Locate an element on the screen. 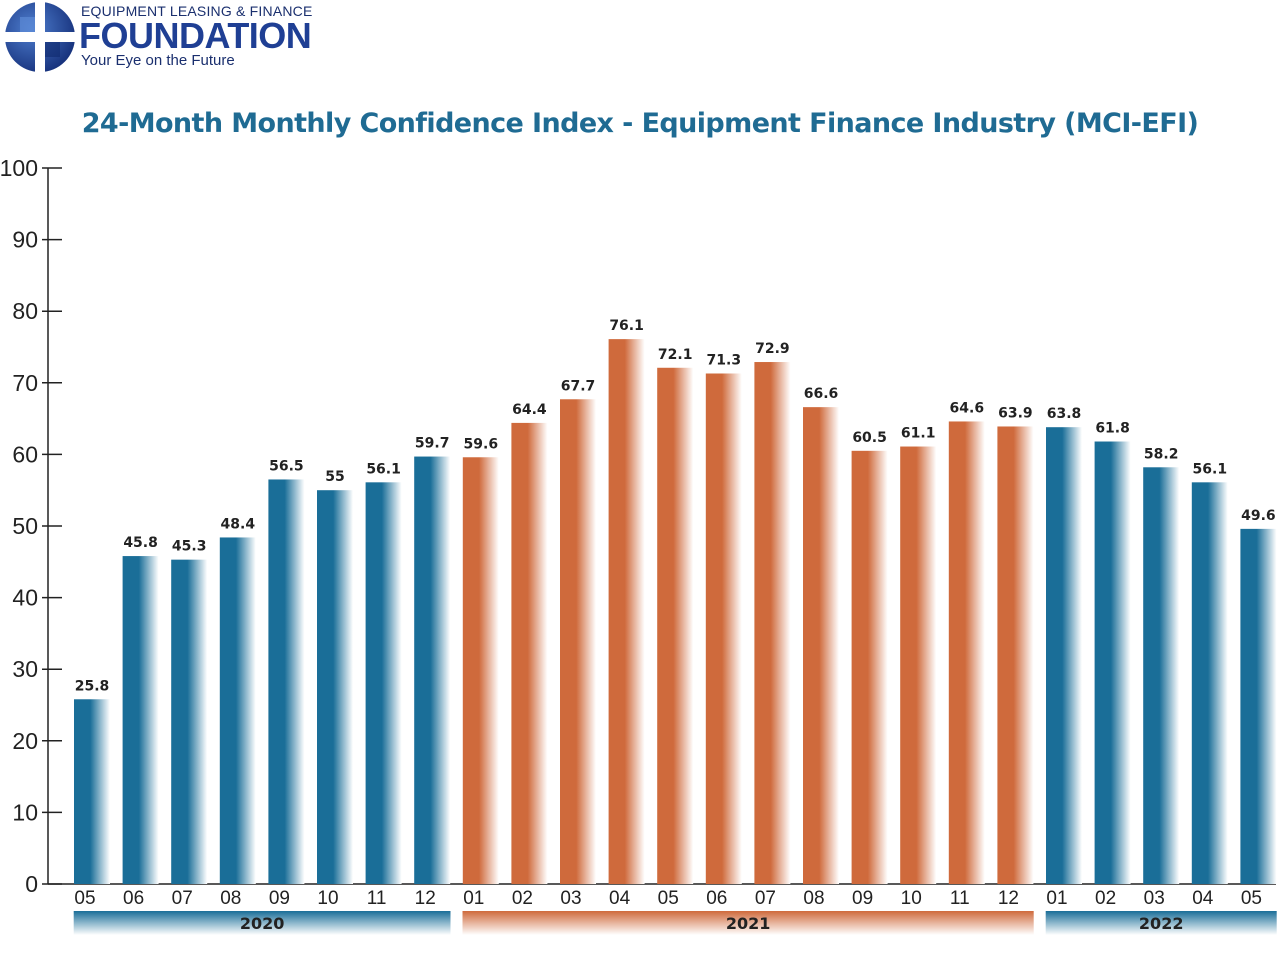  logo-tagline: Your Eye on the Future is located at coordinates (158, 60).